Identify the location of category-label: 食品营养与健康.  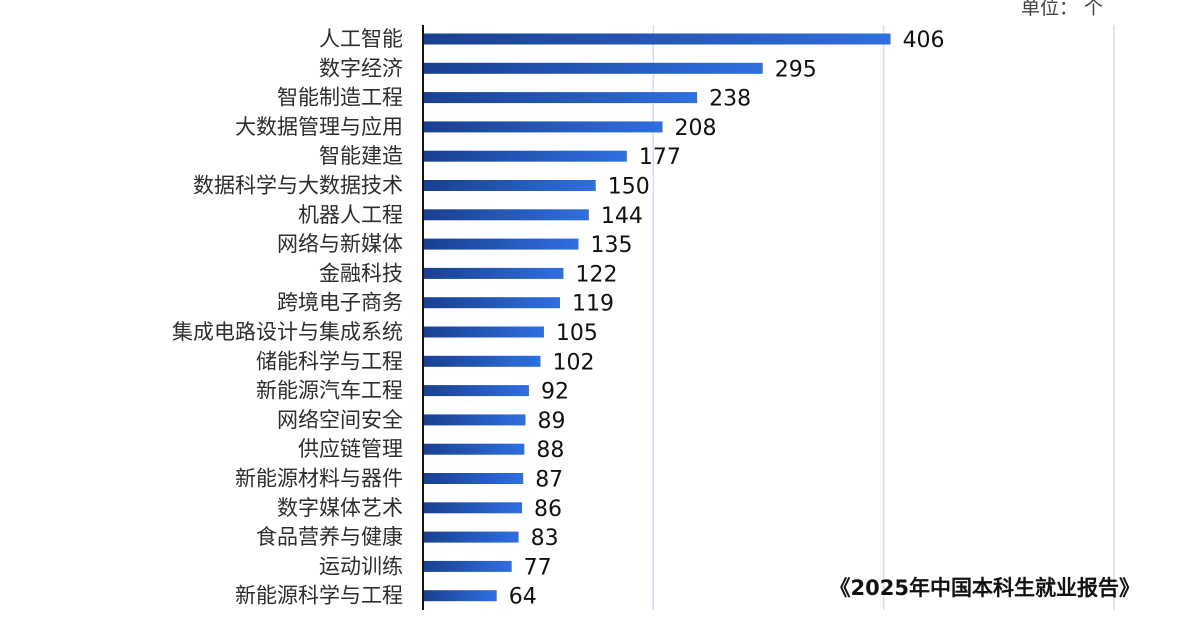
(329, 537).